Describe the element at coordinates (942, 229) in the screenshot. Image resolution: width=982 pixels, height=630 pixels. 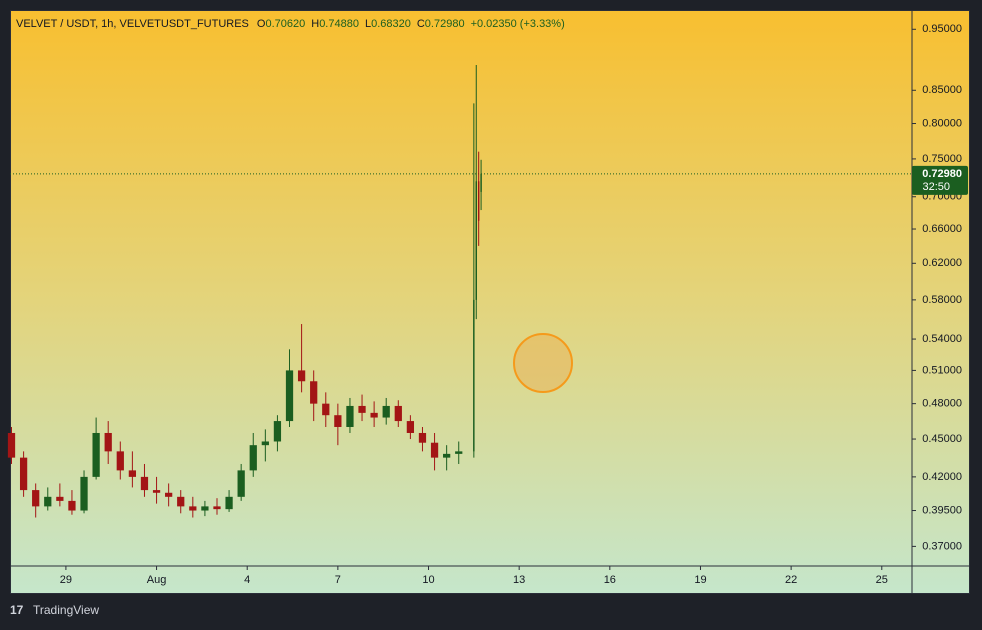
I see `y-tick-label: 0.66000` at that location.